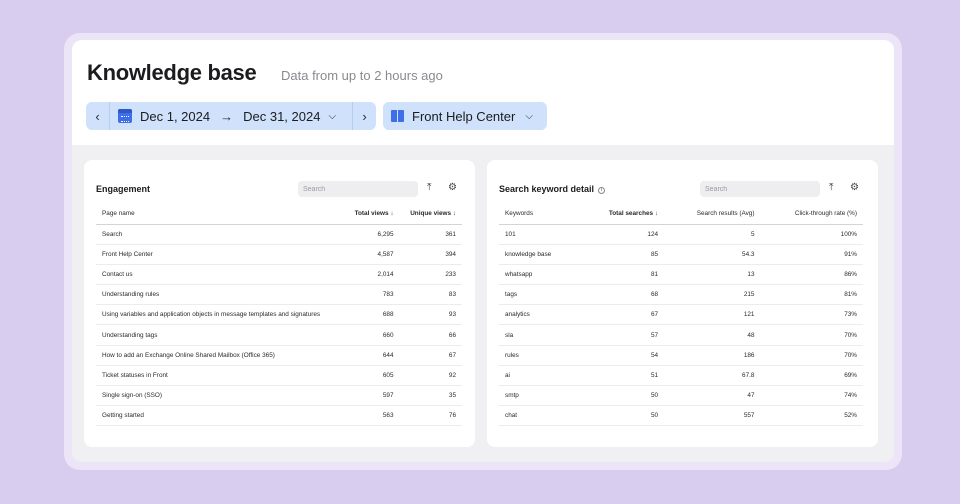  I want to click on table-cell: 54.3, so click(712, 254).